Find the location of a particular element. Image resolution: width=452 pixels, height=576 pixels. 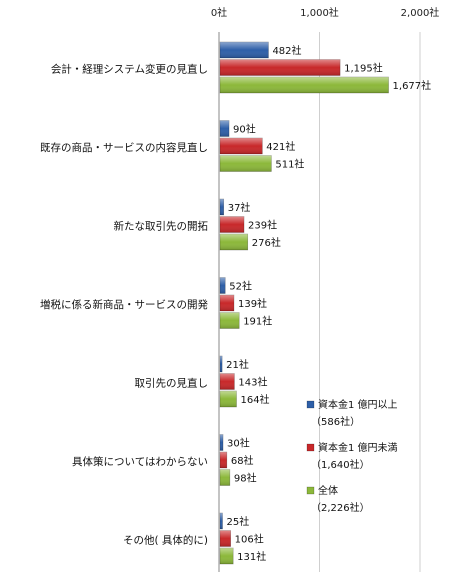

value-label: 90社 is located at coordinates (244, 129).